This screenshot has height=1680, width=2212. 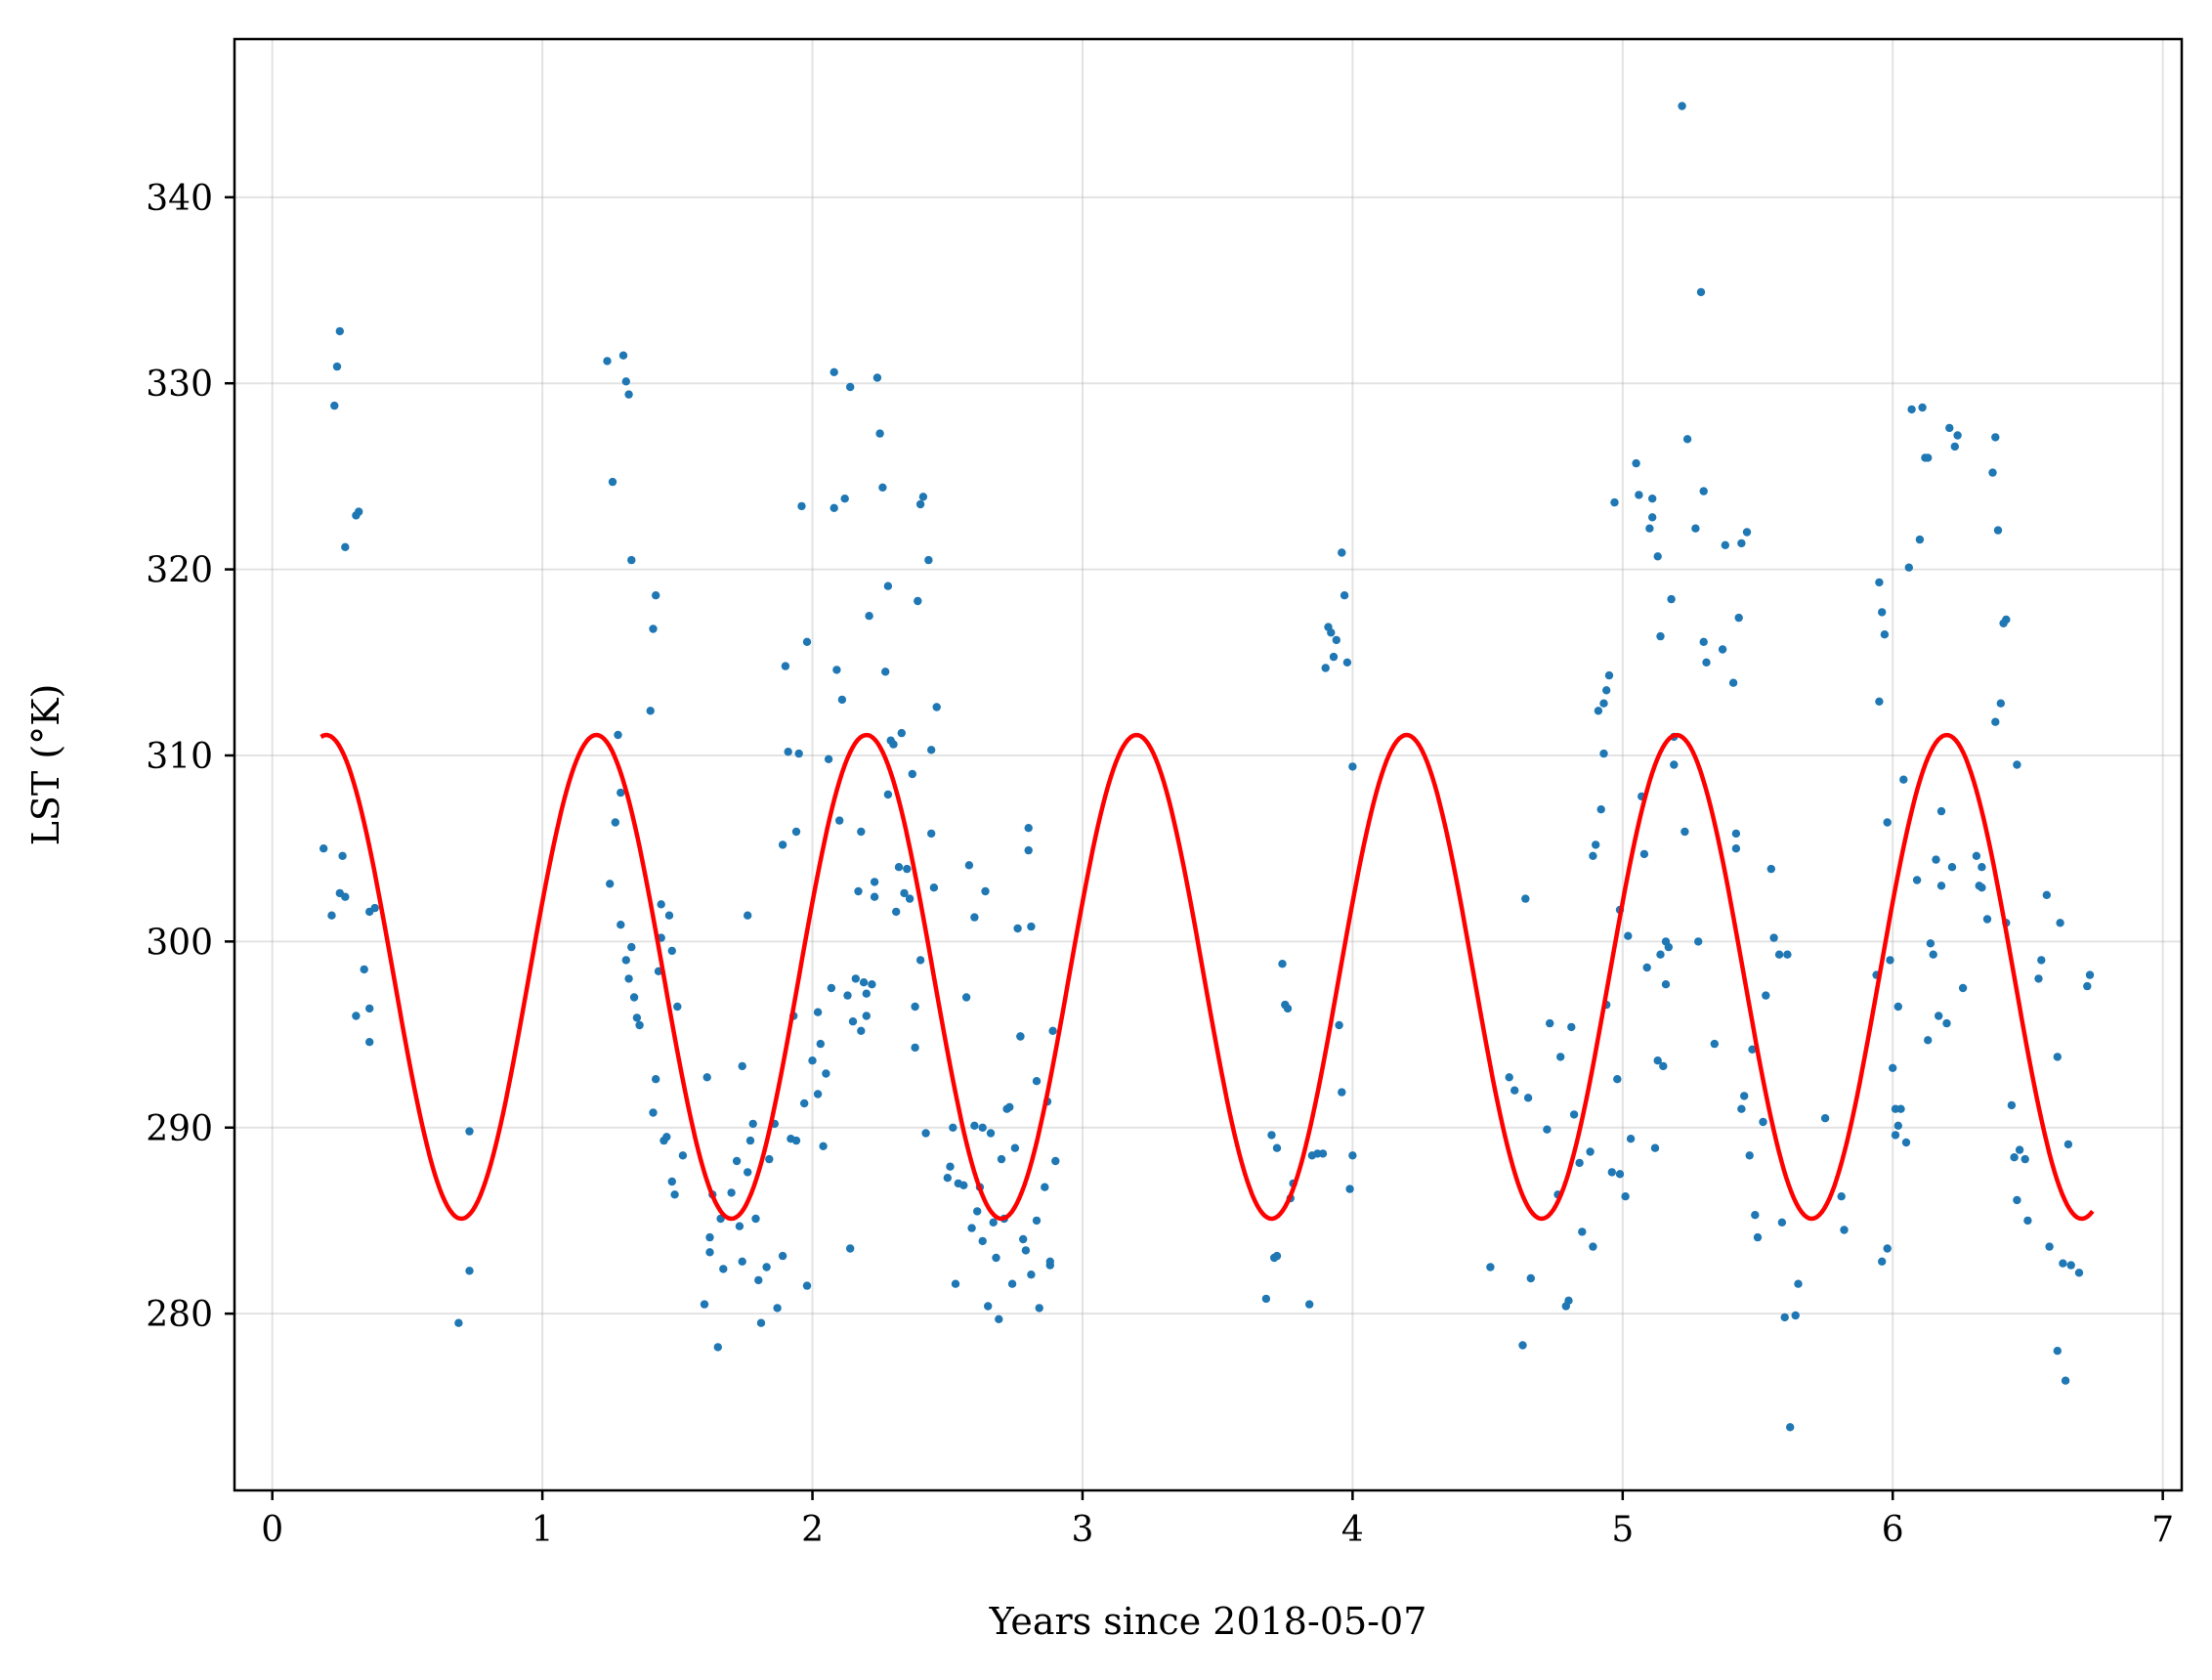 I want to click on x-tick-label: 1, so click(x=543, y=1530).